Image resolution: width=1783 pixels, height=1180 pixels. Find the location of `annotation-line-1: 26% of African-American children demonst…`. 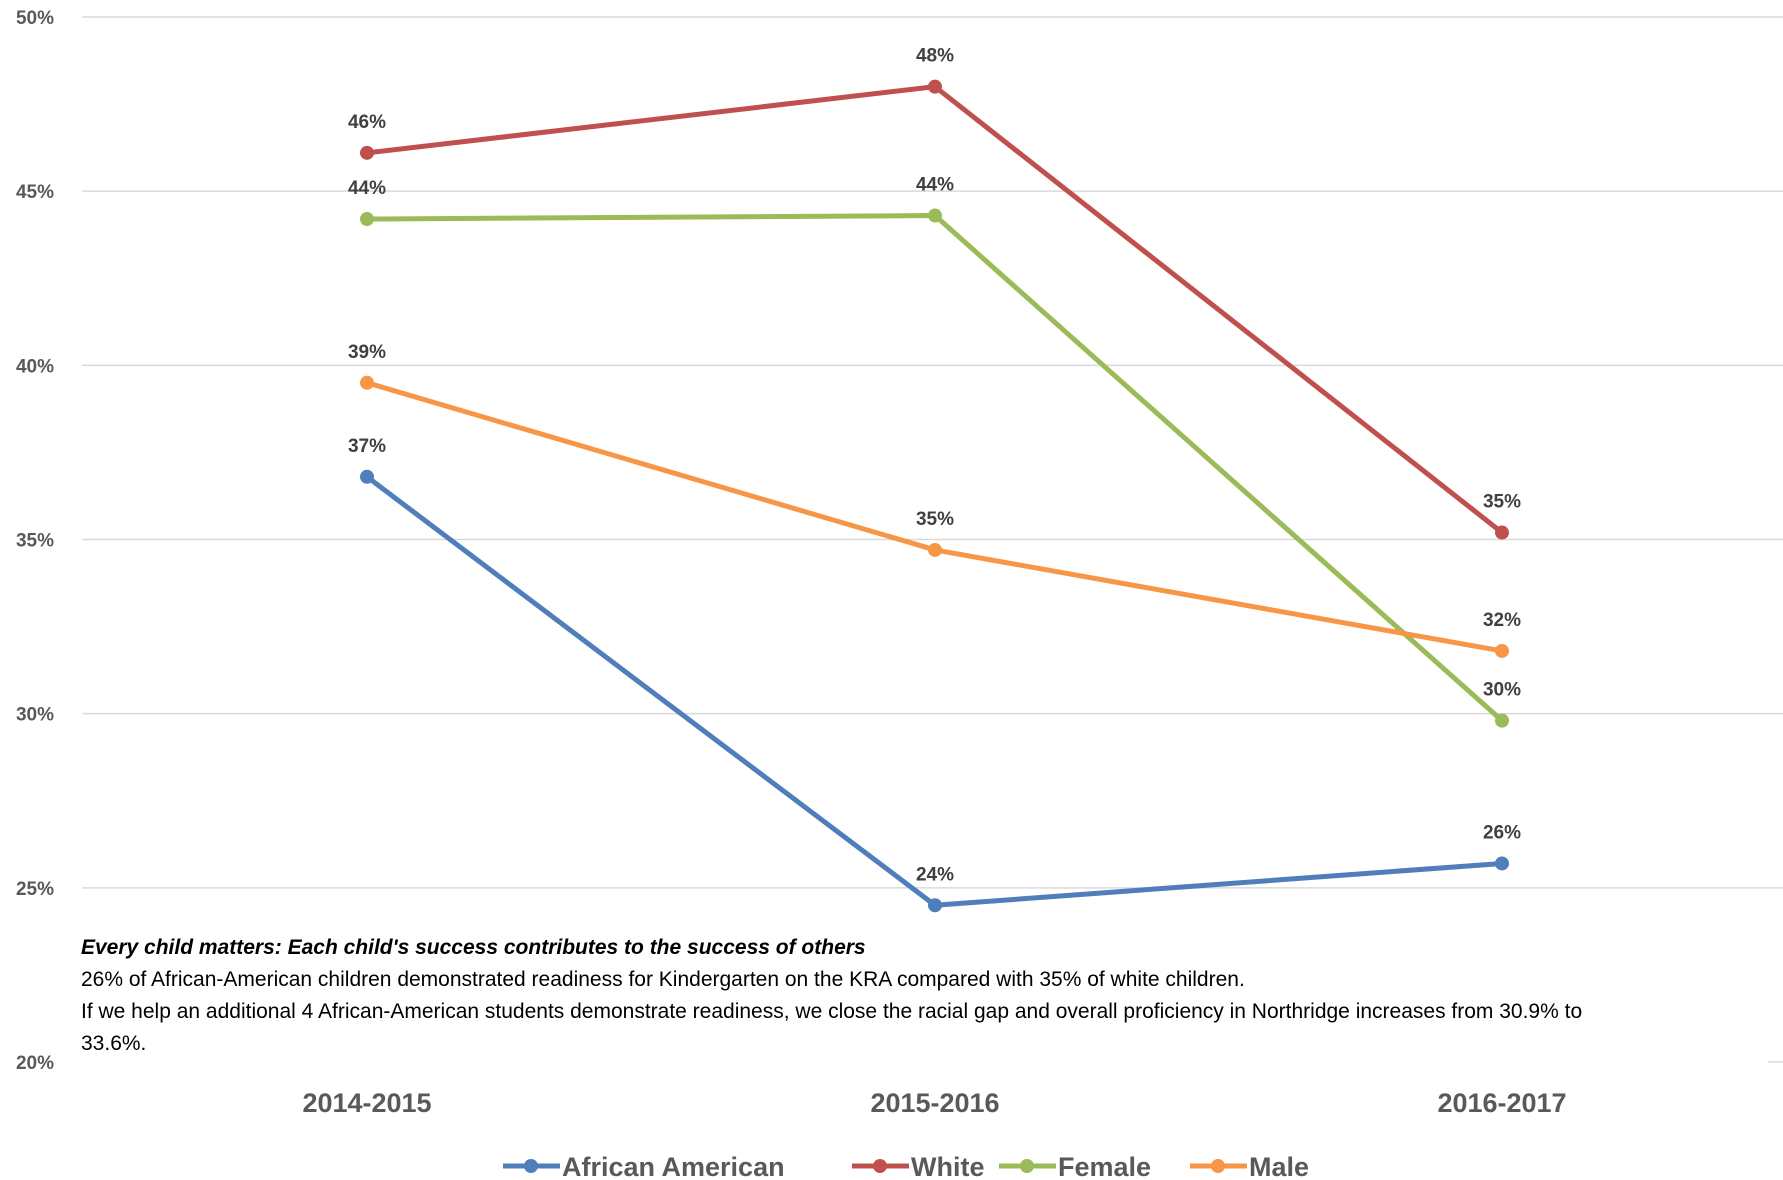

annotation-line-1: 26% of African-American children demonst… is located at coordinates (663, 979).